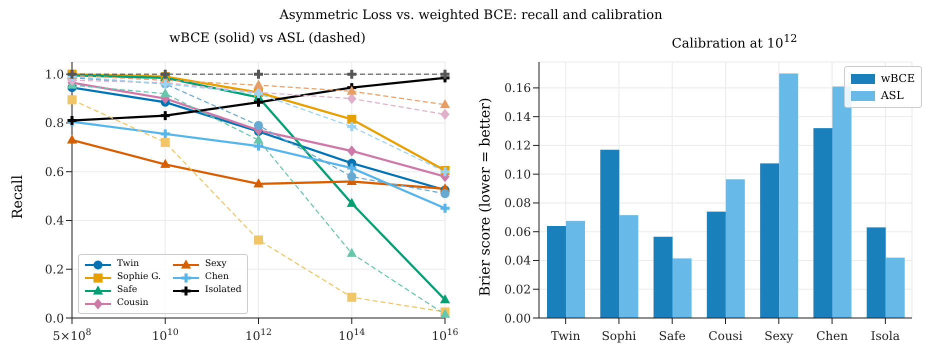  Describe the element at coordinates (565, 336) in the screenshot. I see `x-tick-label: Twin` at that location.